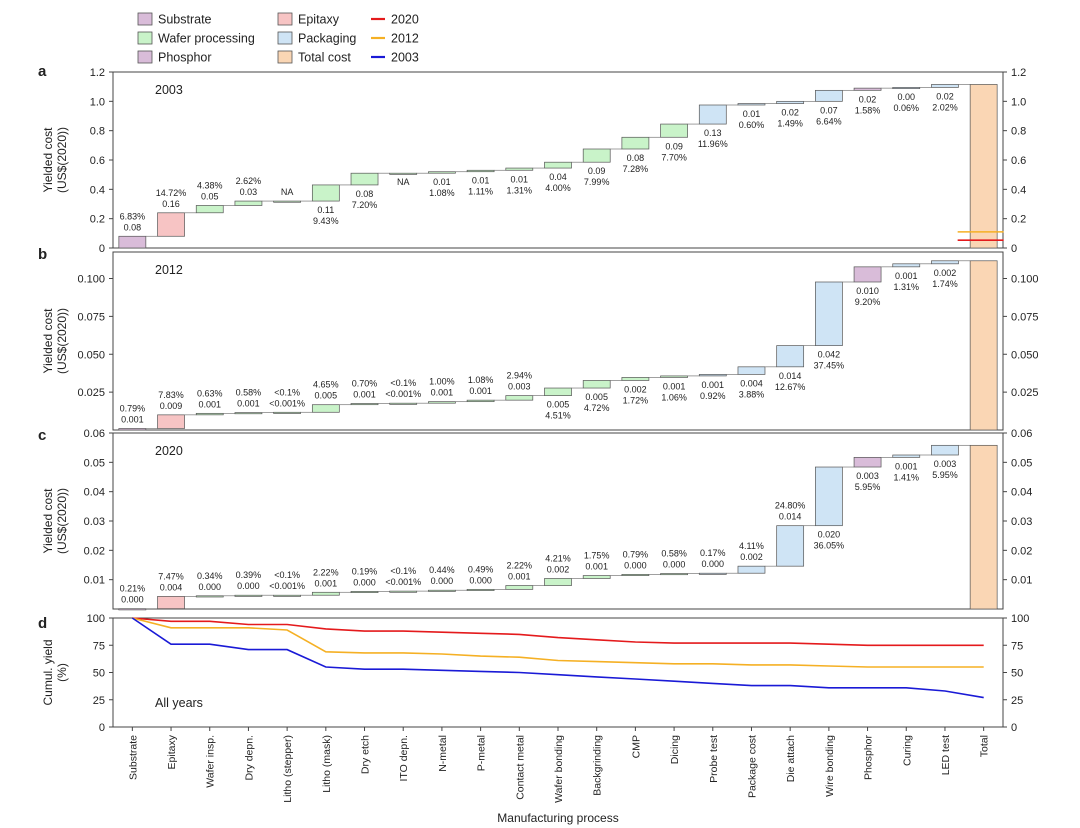  Describe the element at coordinates (752, 125) in the screenshot. I see `bar-annotation: 0.60%` at that location.